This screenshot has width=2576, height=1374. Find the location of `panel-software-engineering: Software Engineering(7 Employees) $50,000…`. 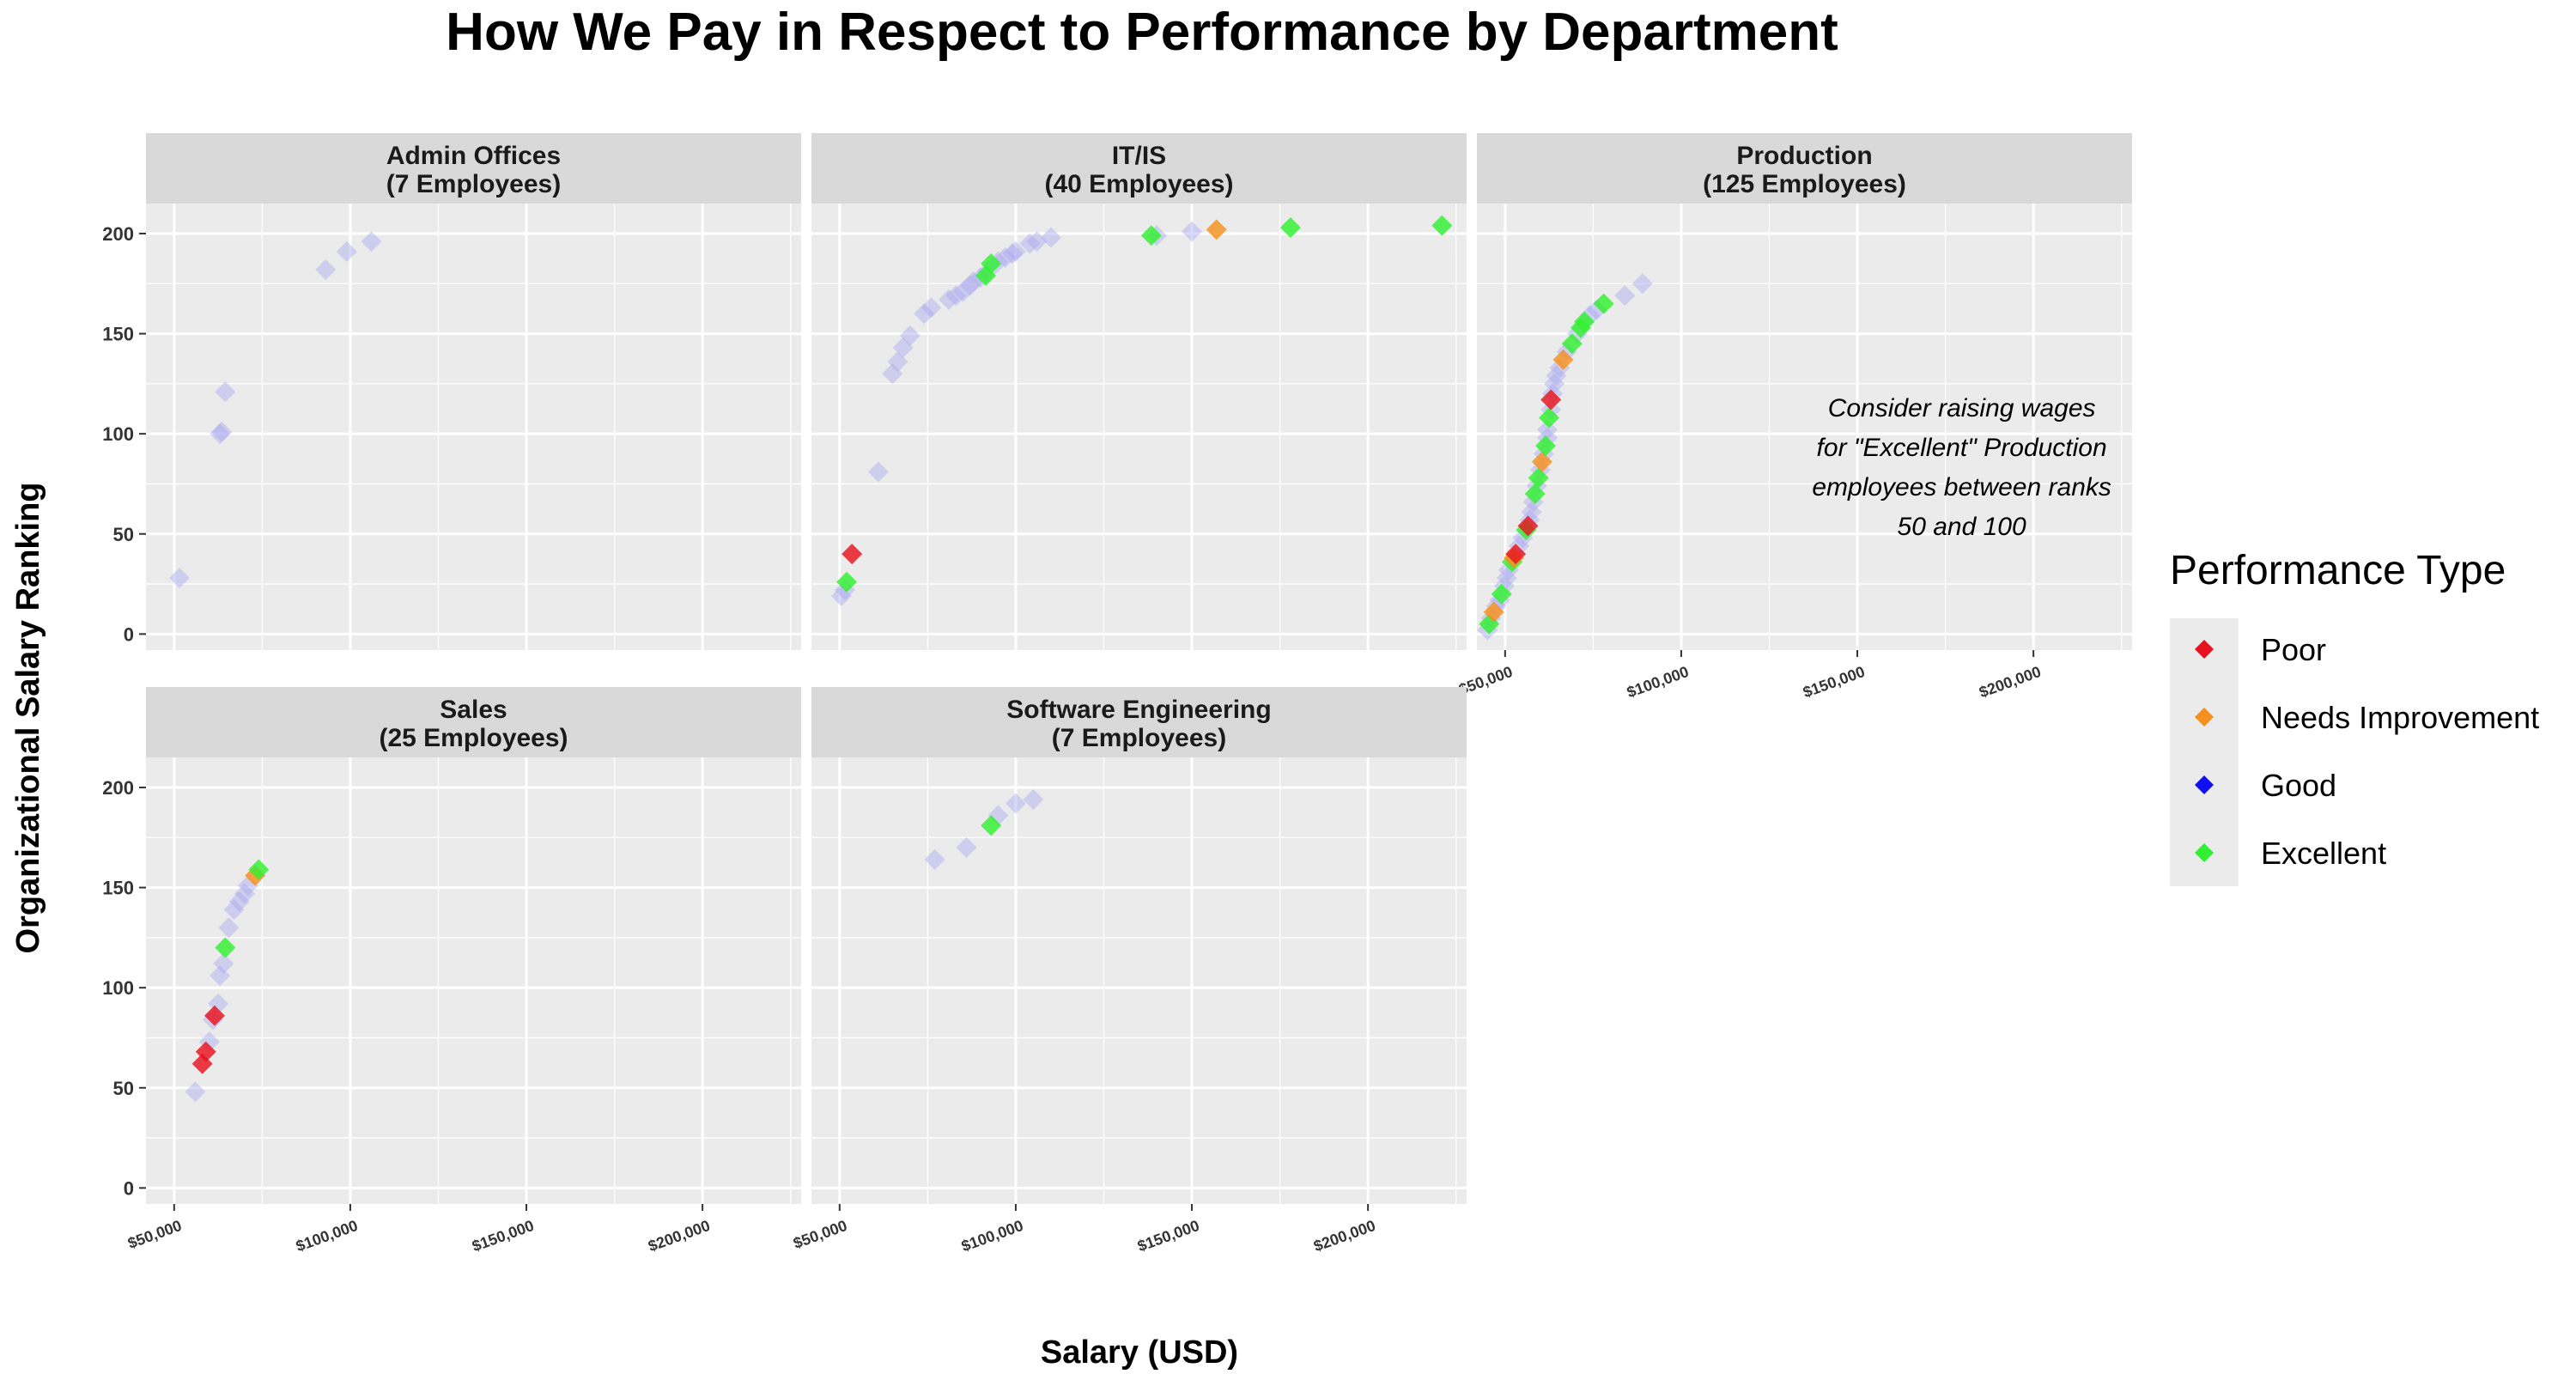

panel-software-engineering: Software Engineering(7 Employees) $50,000… is located at coordinates (1129, 971).